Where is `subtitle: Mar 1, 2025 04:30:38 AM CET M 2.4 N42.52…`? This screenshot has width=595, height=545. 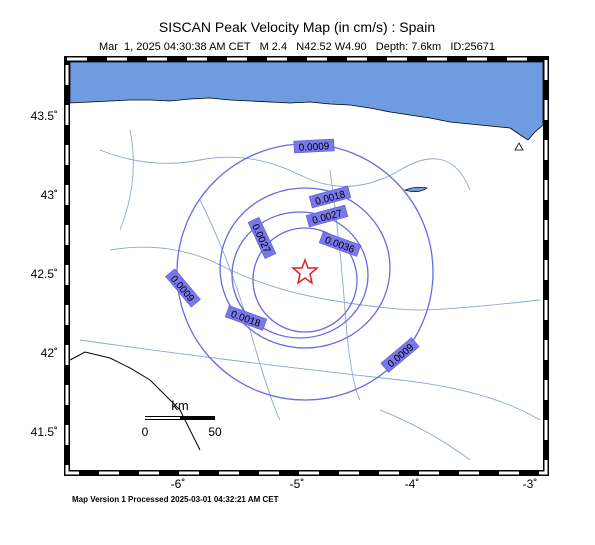 subtitle: Mar 1, 2025 04:30:38 AM CET M 2.4 N42.52… is located at coordinates (297, 47).